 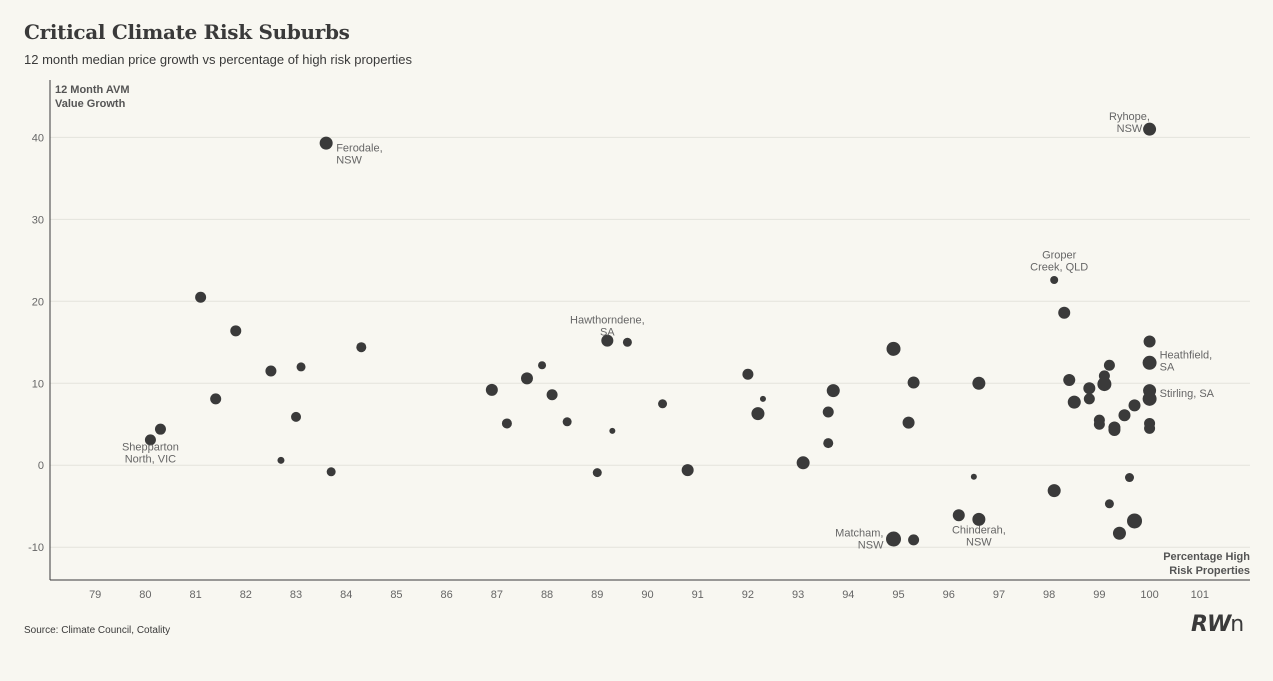 I want to click on x-axis-label: Percentage High, so click(x=1206, y=557).